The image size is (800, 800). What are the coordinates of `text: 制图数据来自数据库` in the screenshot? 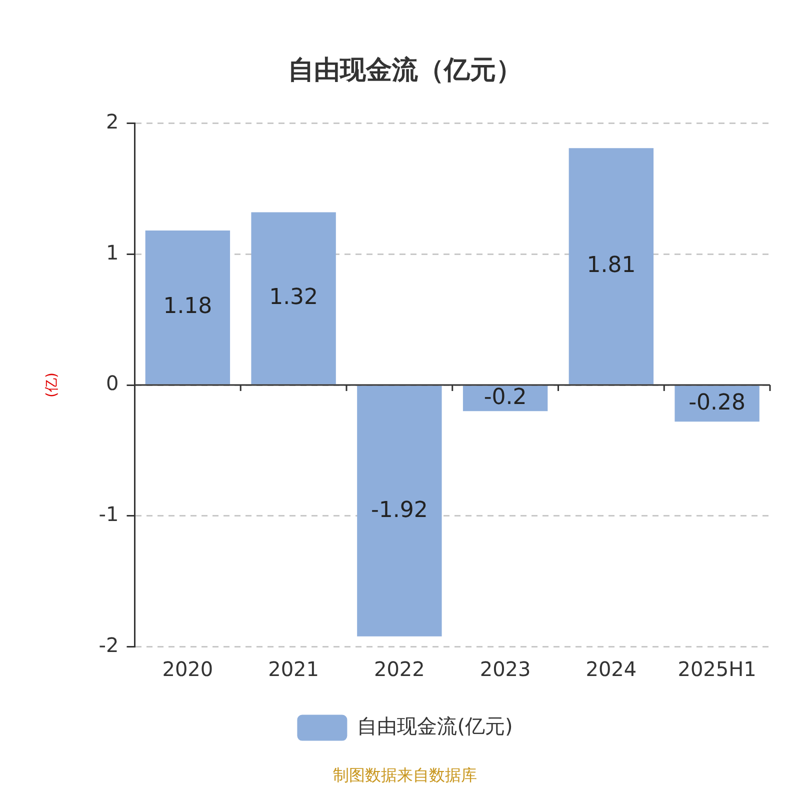 It's located at (405, 775).